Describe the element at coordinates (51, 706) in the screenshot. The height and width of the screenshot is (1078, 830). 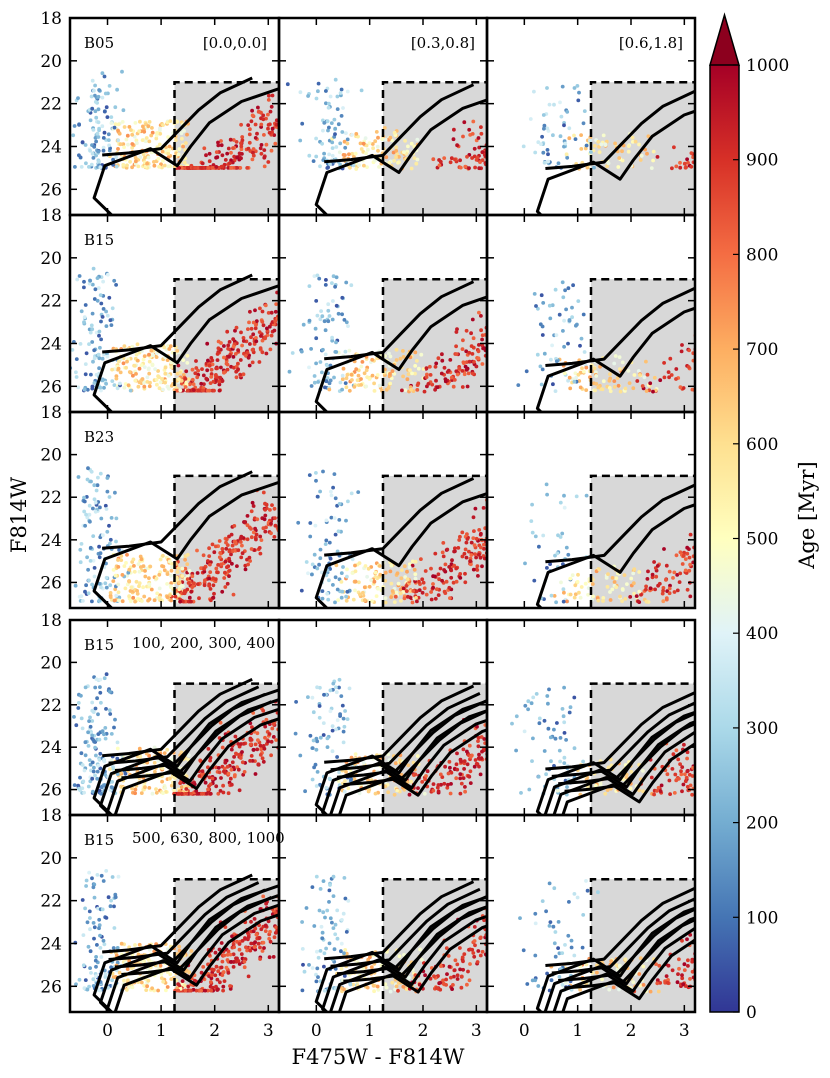
I see `y-tick-label: 22` at that location.